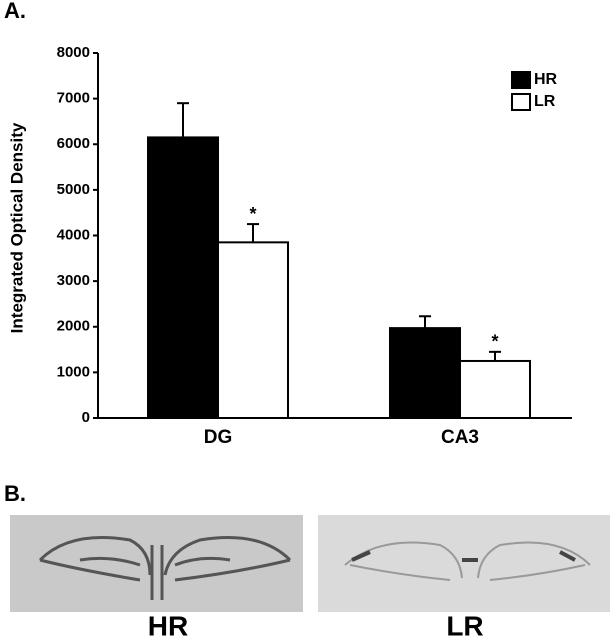 The width and height of the screenshot is (614, 640). I want to click on y-tick-label: 3000, so click(73, 280).